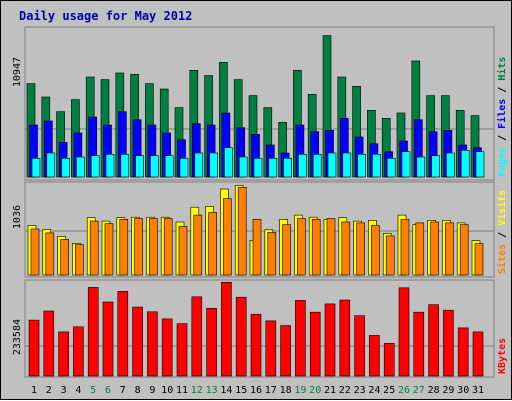 The width and height of the screenshot is (512, 401). I want to click on x-tick-label: 10, so click(167, 390).